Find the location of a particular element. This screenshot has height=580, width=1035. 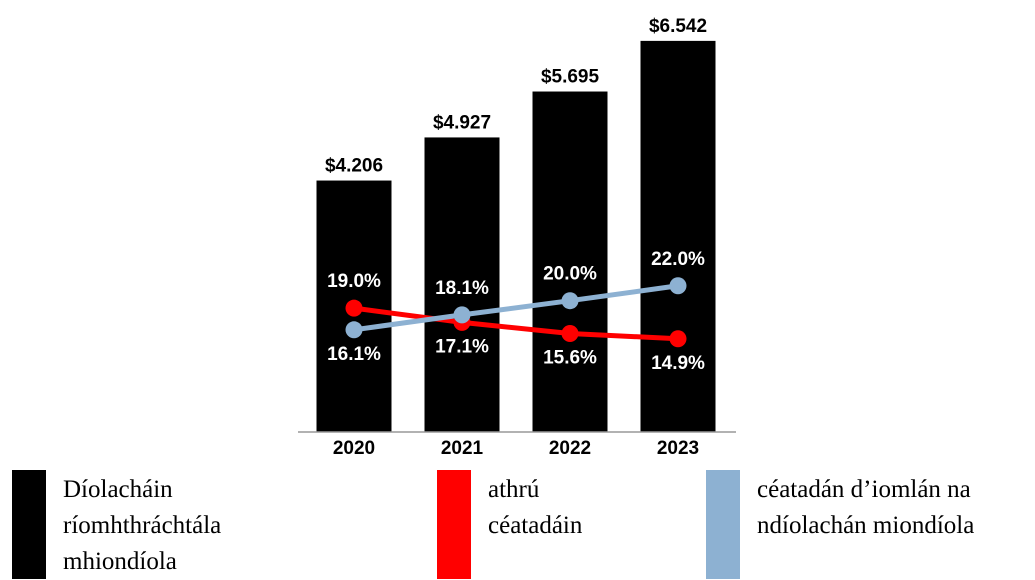

x-tick-label: 2022 is located at coordinates (570, 448).